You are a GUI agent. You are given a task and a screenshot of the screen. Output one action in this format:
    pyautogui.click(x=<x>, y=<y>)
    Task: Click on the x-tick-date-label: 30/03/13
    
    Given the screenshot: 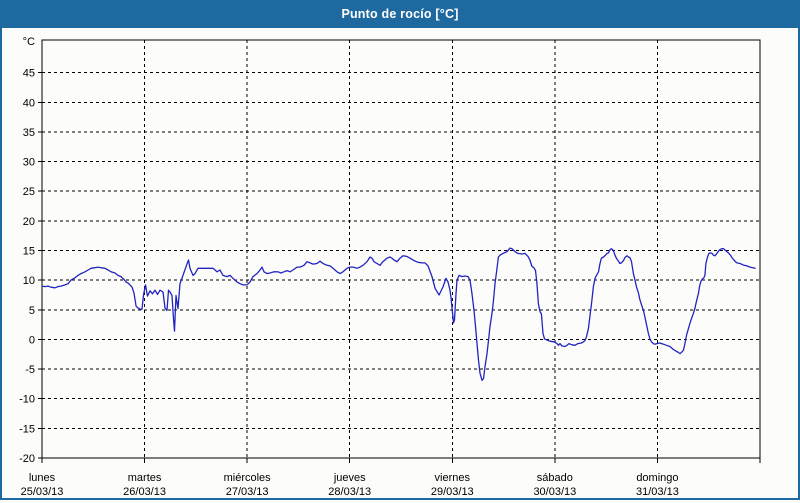 What is the action you would take?
    pyautogui.click(x=554, y=492)
    